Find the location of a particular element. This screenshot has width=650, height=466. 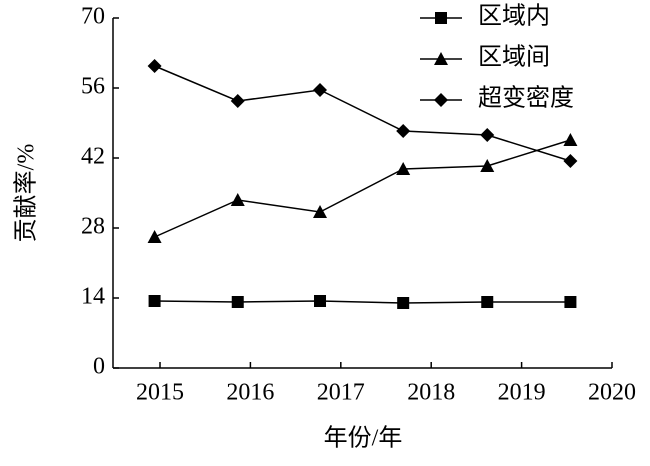

y-tick-label: 56 is located at coordinates (93, 87).